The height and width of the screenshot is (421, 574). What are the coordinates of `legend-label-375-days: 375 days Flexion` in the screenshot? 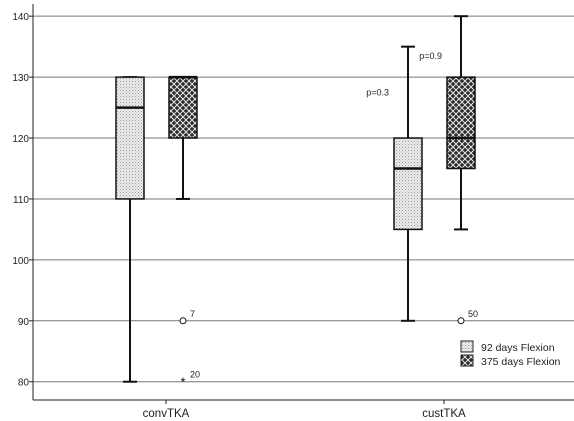 It's located at (521, 362).